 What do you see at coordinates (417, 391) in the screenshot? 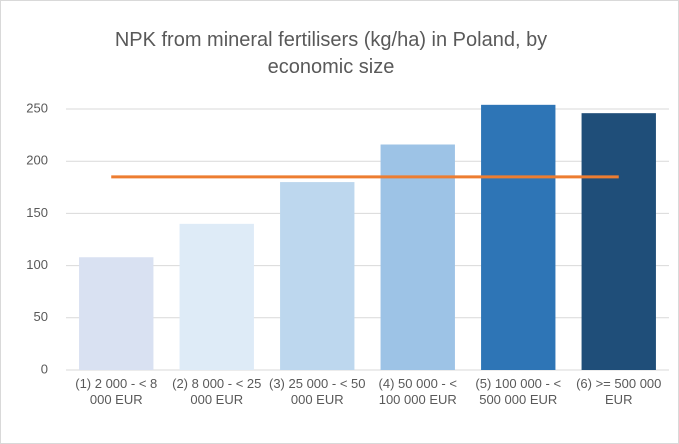
I see `x-tick-label: (4) 50 000 - < 100 000 EUR` at bounding box center [417, 391].